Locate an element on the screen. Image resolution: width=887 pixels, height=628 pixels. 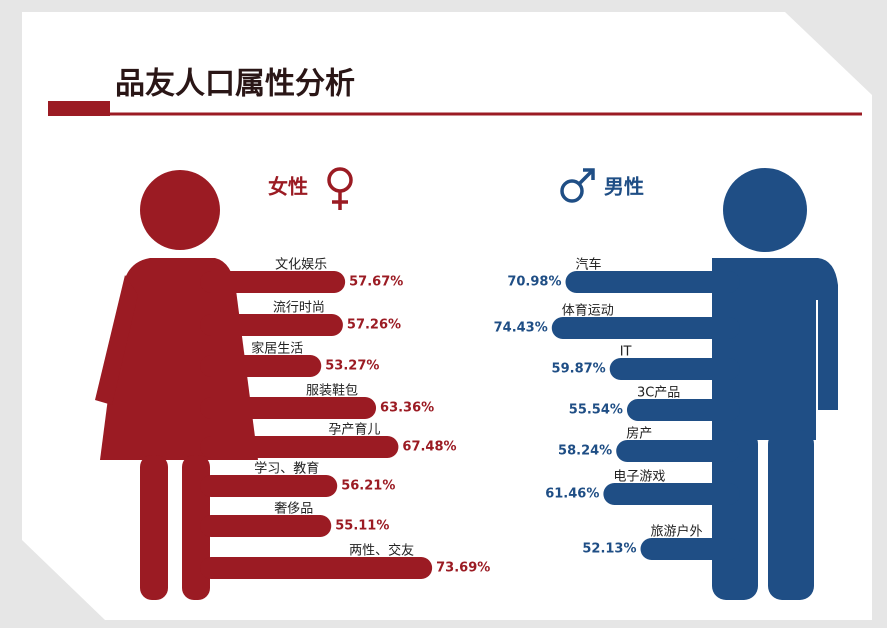
value-label: 63.36% is located at coordinates (407, 408).